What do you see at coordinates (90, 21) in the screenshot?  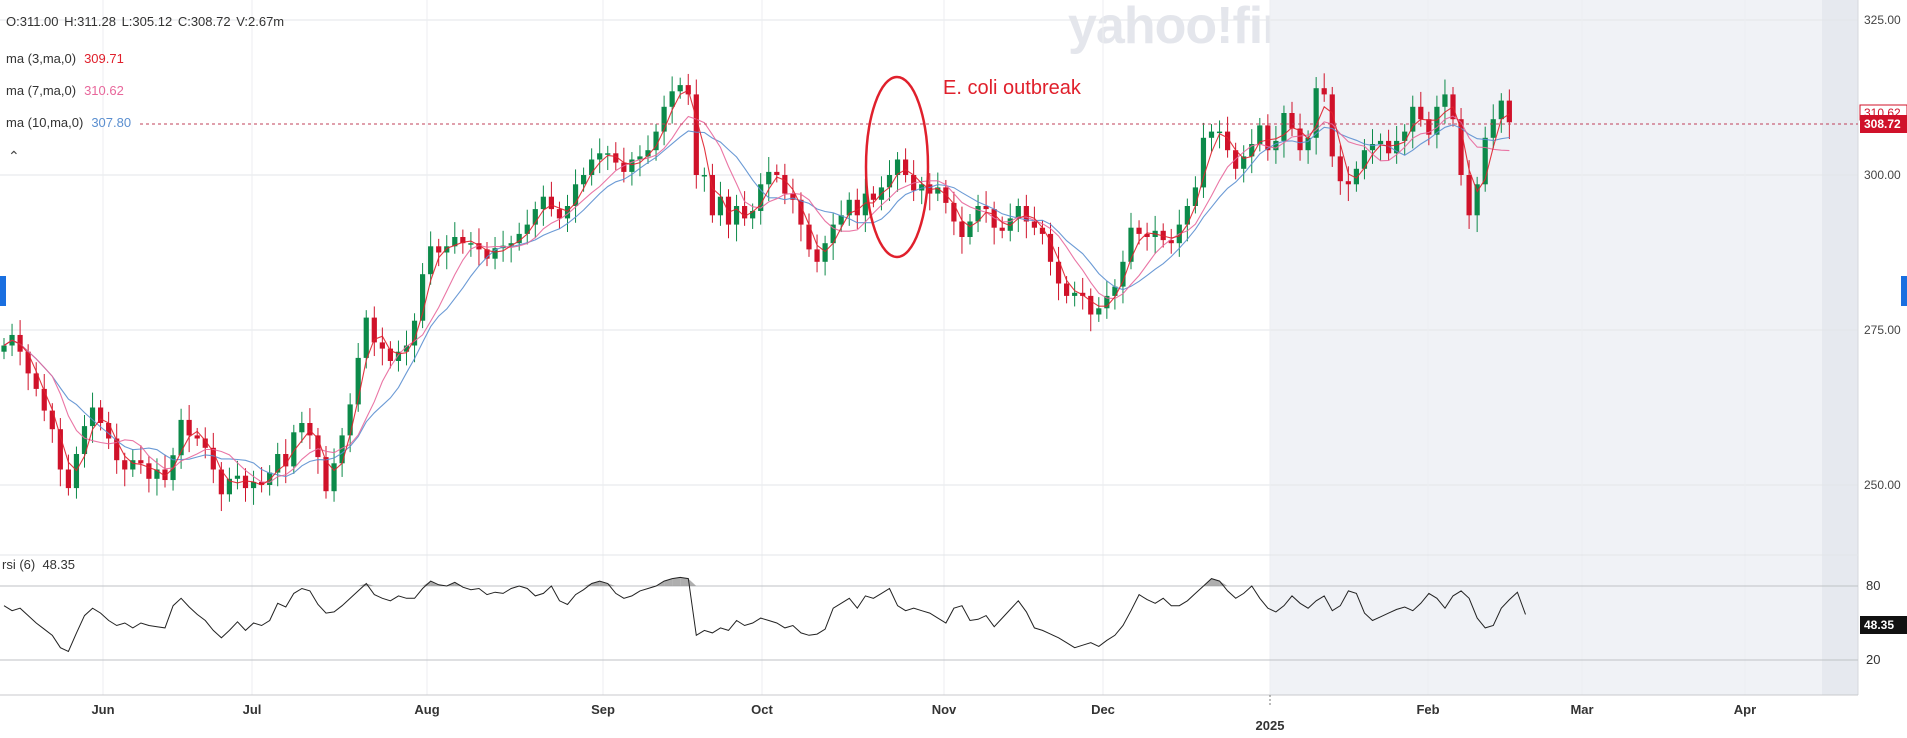 I see `high-value: H:311.28` at bounding box center [90, 21].